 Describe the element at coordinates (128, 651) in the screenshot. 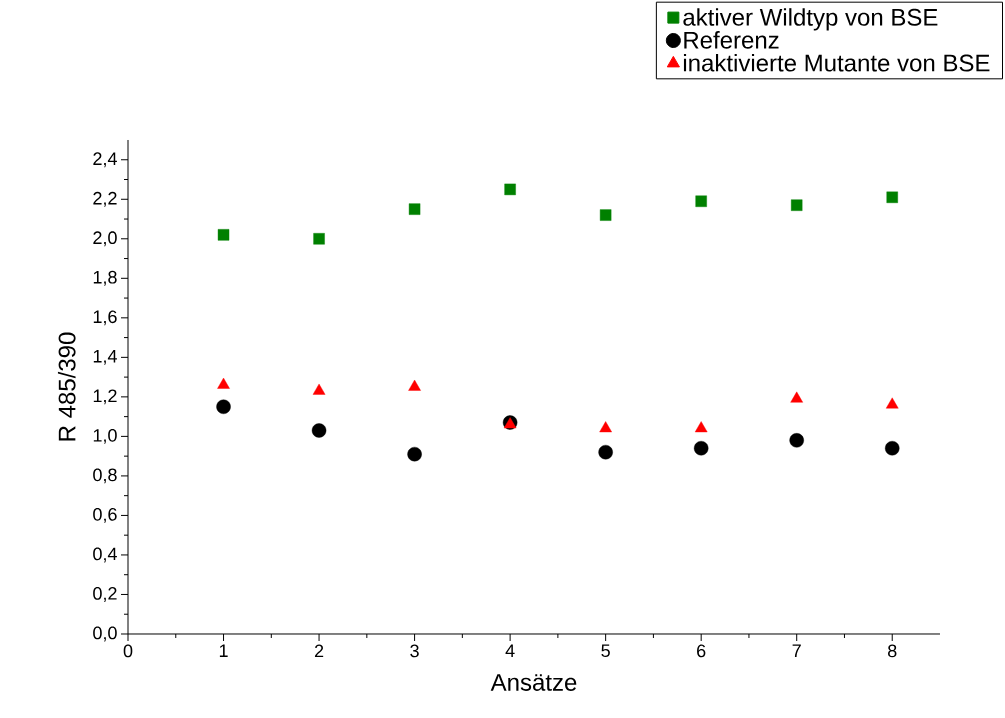

I see `x-tick-label: 0` at that location.